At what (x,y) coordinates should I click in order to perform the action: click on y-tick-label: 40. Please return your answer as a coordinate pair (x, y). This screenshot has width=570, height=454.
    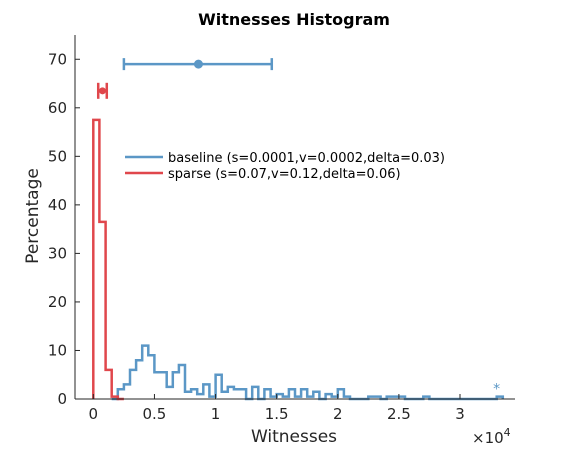
    Looking at the image, I should click on (57, 205).